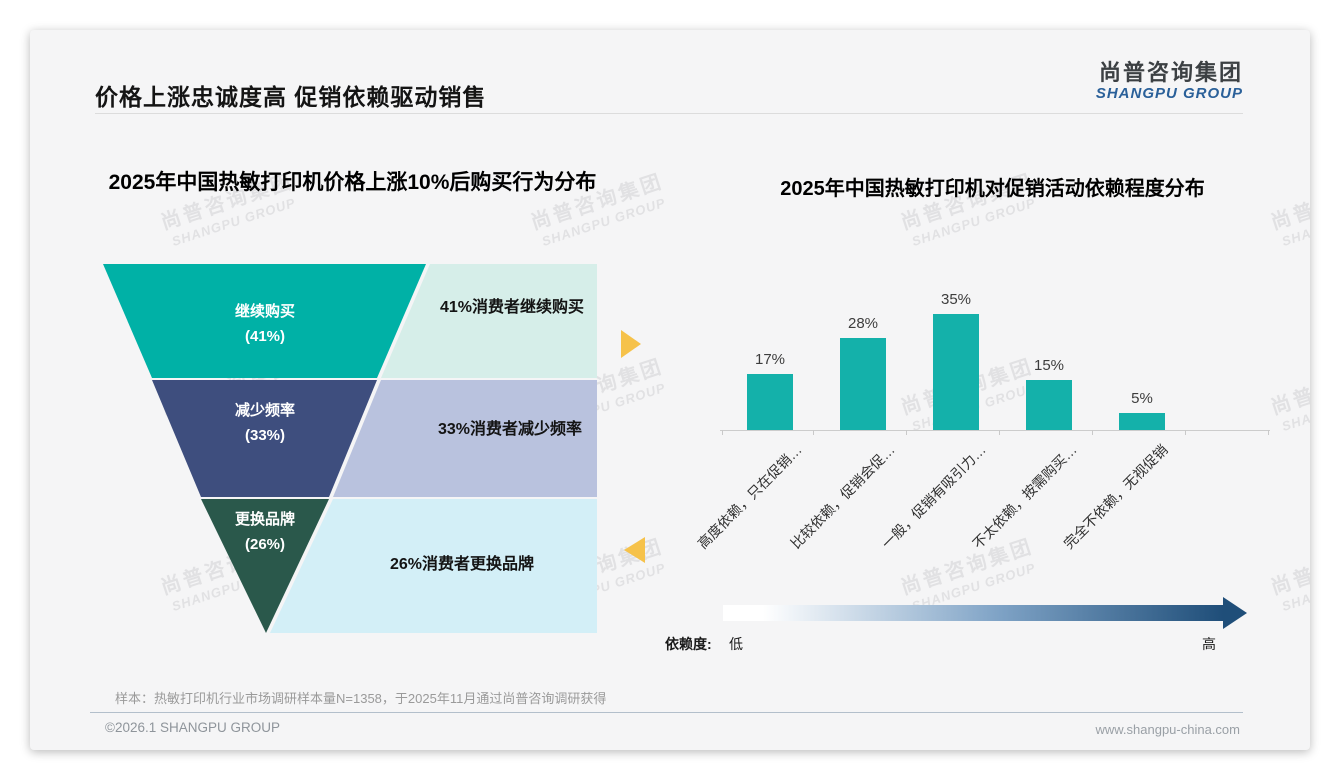  What do you see at coordinates (995, 322) in the screenshot?
I see `bar-chart-plot: 17% 28% 35% 15% 5%` at bounding box center [995, 322].